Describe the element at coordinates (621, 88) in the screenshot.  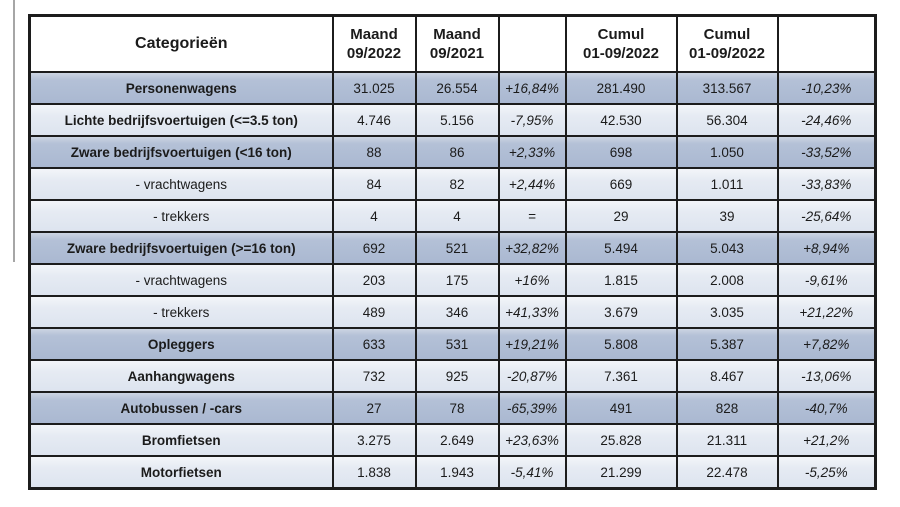
I see `value-cell: 281.490` at that location.